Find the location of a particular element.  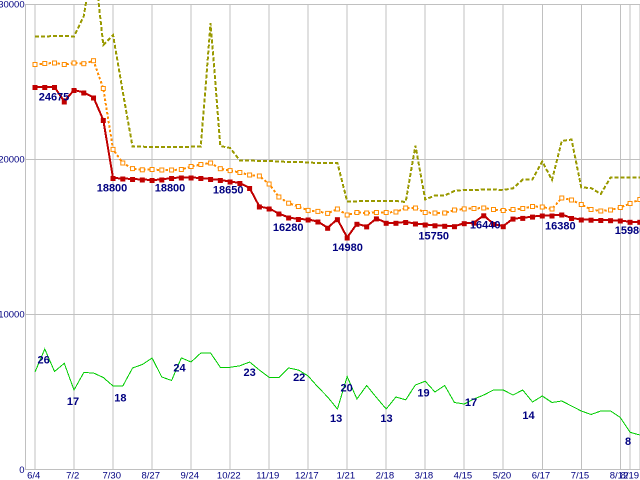

svg-text: 8/19 is located at coordinates (630, 475).